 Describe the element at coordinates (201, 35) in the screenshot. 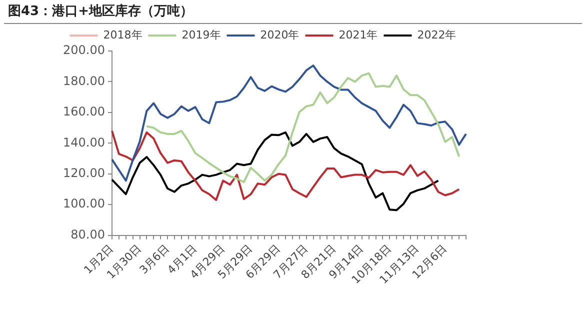

I see `legend-label: 2019年` at that location.